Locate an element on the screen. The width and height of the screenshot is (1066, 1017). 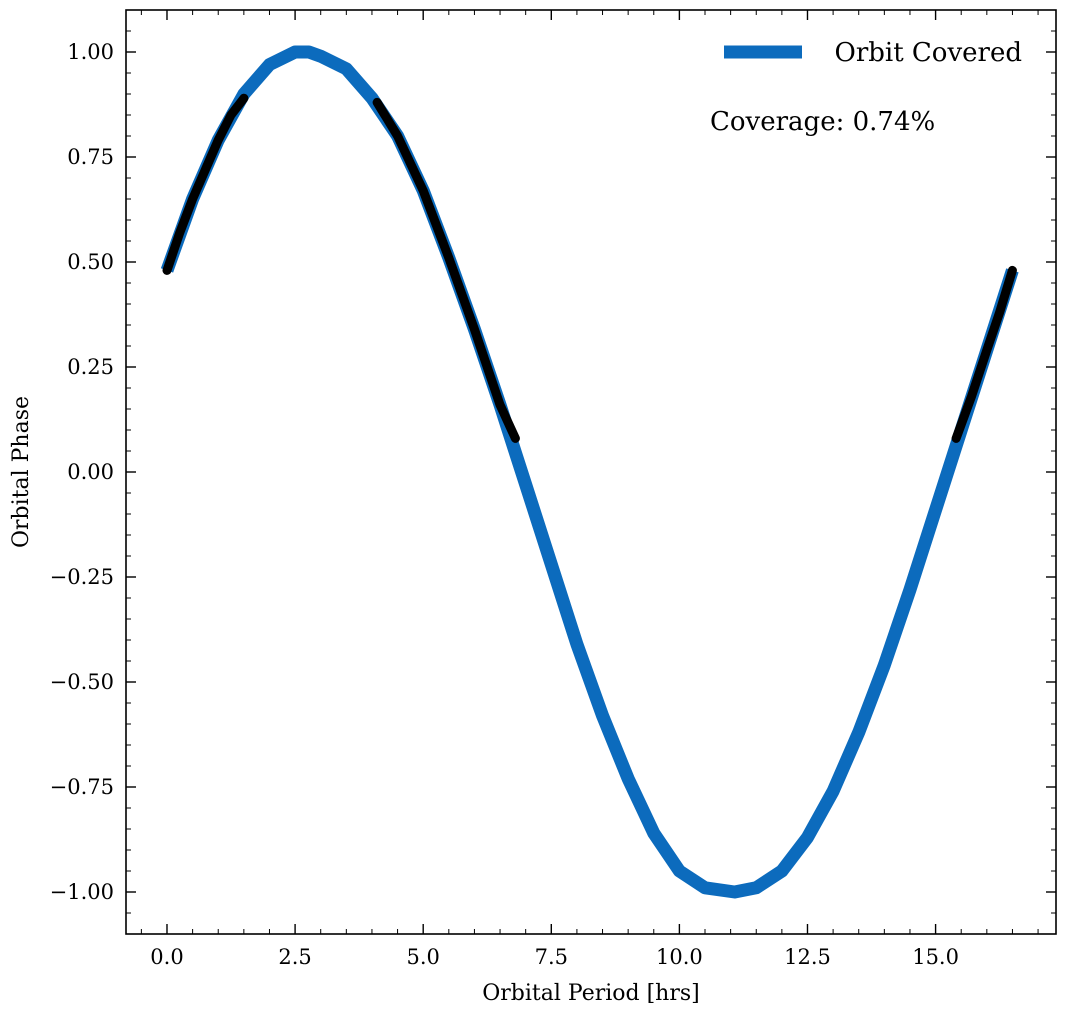
legend-label-orbit-covered: Orbit Covered is located at coordinates (929, 53).